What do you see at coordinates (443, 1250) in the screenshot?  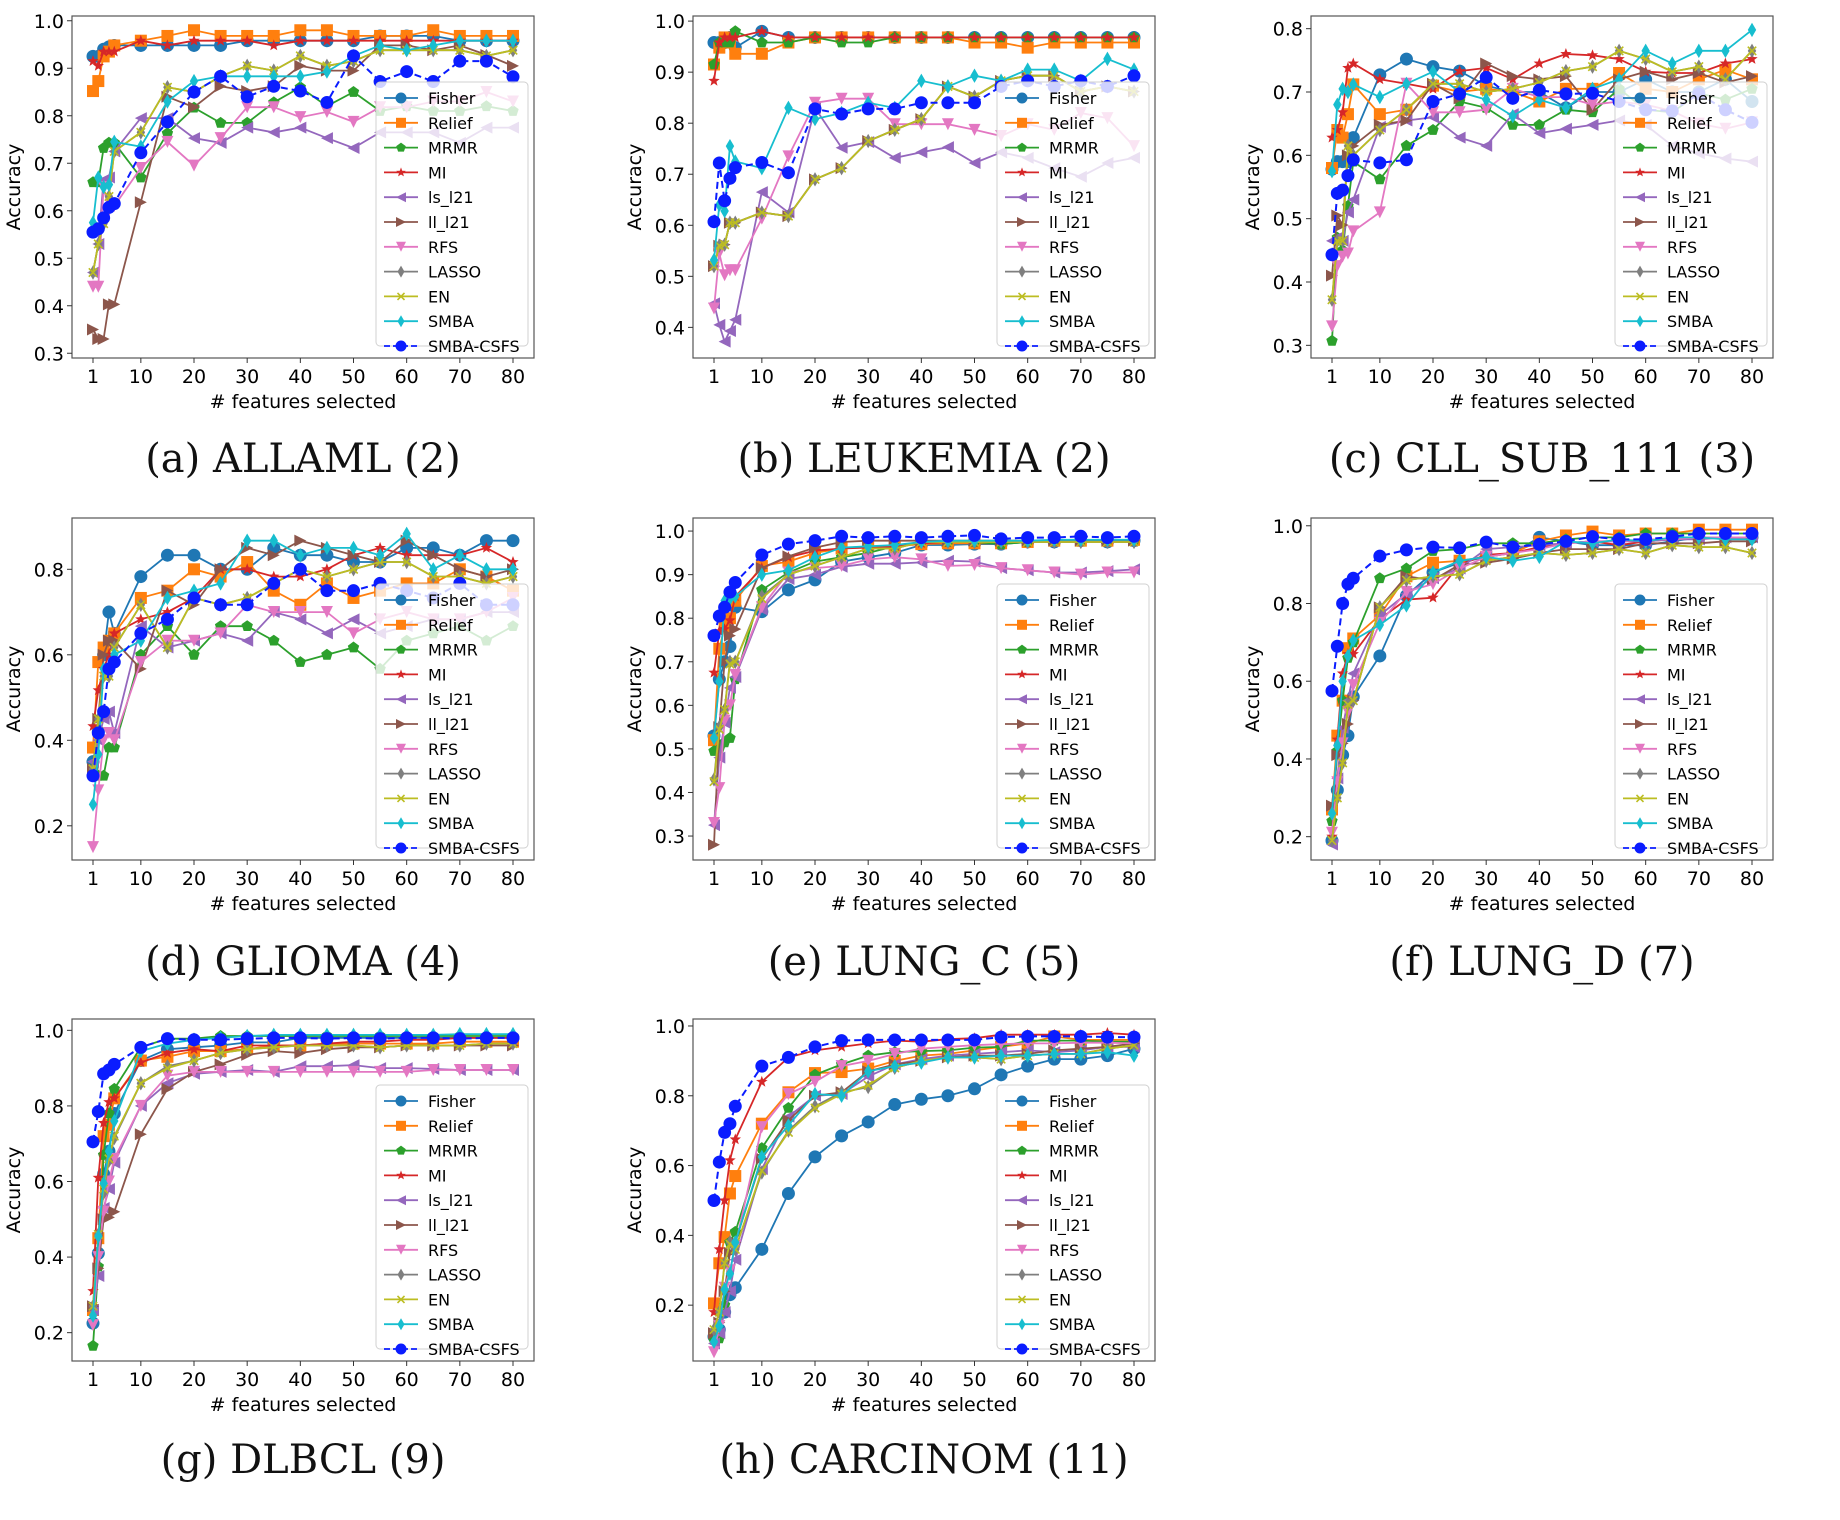 I see `legend-label: RFS` at bounding box center [443, 1250].